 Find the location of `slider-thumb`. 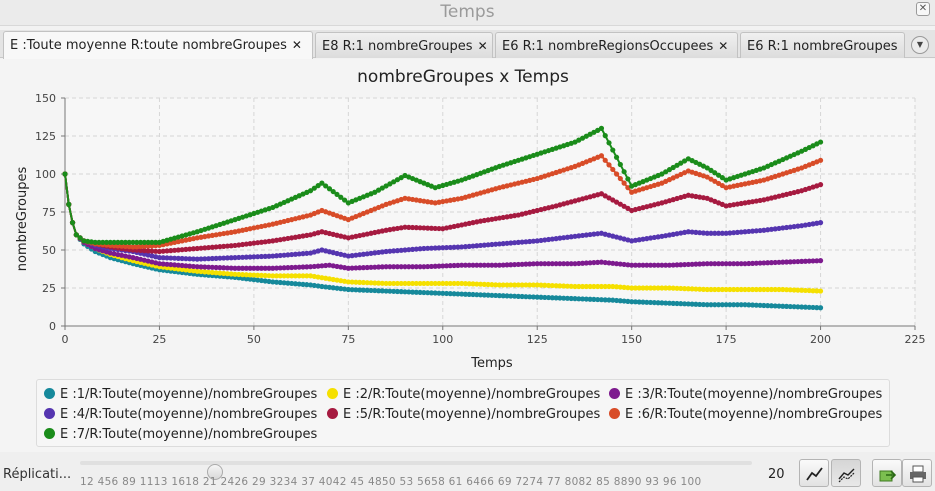

slider-thumb is located at coordinates (215, 472).